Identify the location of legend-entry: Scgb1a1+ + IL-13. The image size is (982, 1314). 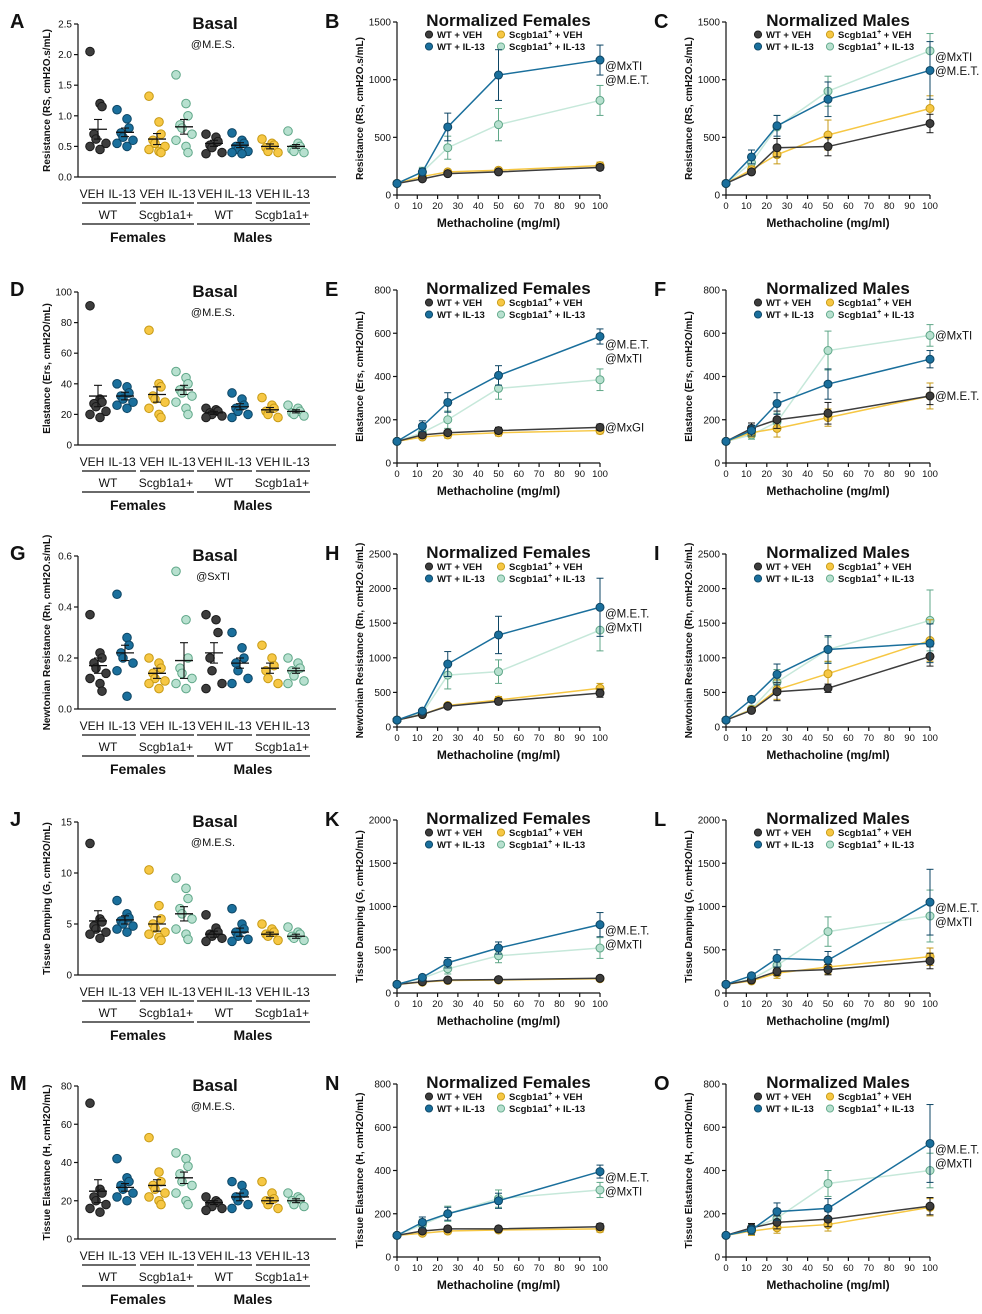
(869, 845).